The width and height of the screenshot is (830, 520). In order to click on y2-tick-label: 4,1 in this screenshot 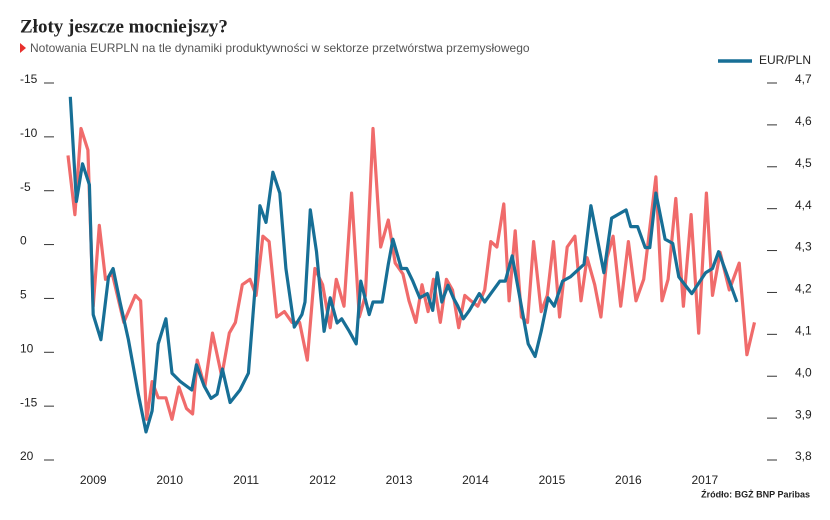, I will do `click(803, 331)`.